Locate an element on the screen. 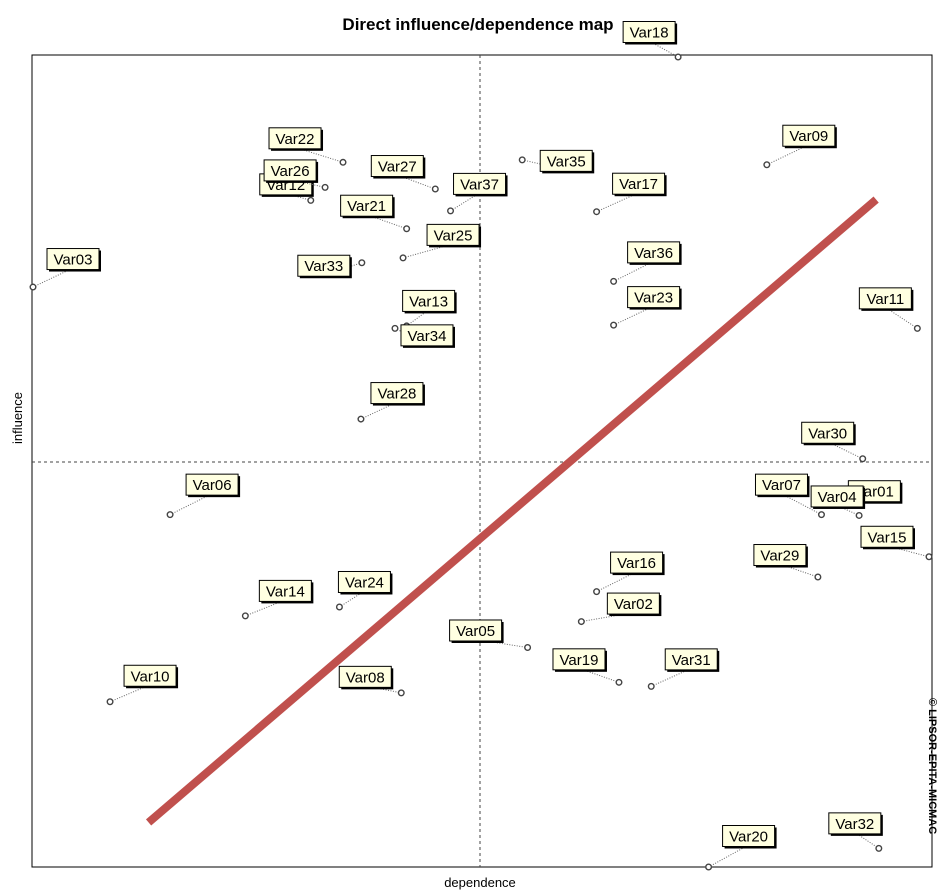  point-label: Var34 is located at coordinates (427, 336).